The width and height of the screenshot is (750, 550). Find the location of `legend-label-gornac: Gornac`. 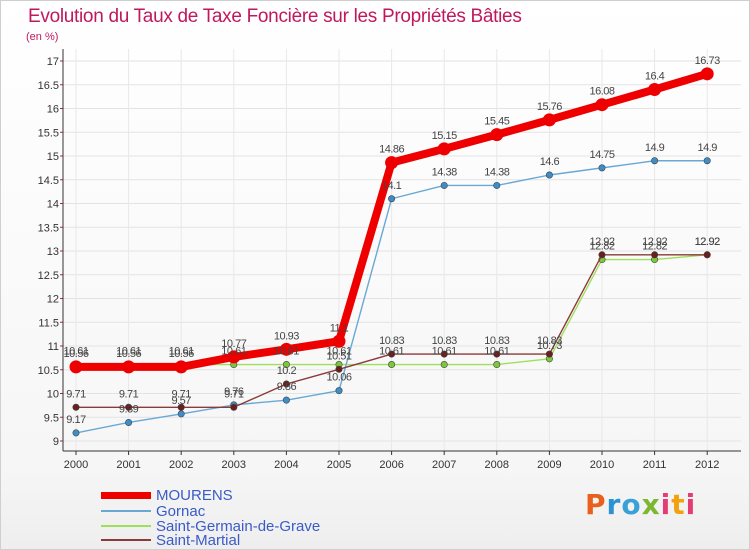

legend-label-gornac: Gornac is located at coordinates (181, 511).